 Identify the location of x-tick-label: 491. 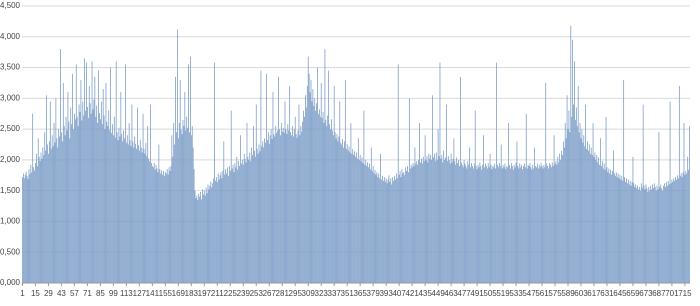
(477, 293).